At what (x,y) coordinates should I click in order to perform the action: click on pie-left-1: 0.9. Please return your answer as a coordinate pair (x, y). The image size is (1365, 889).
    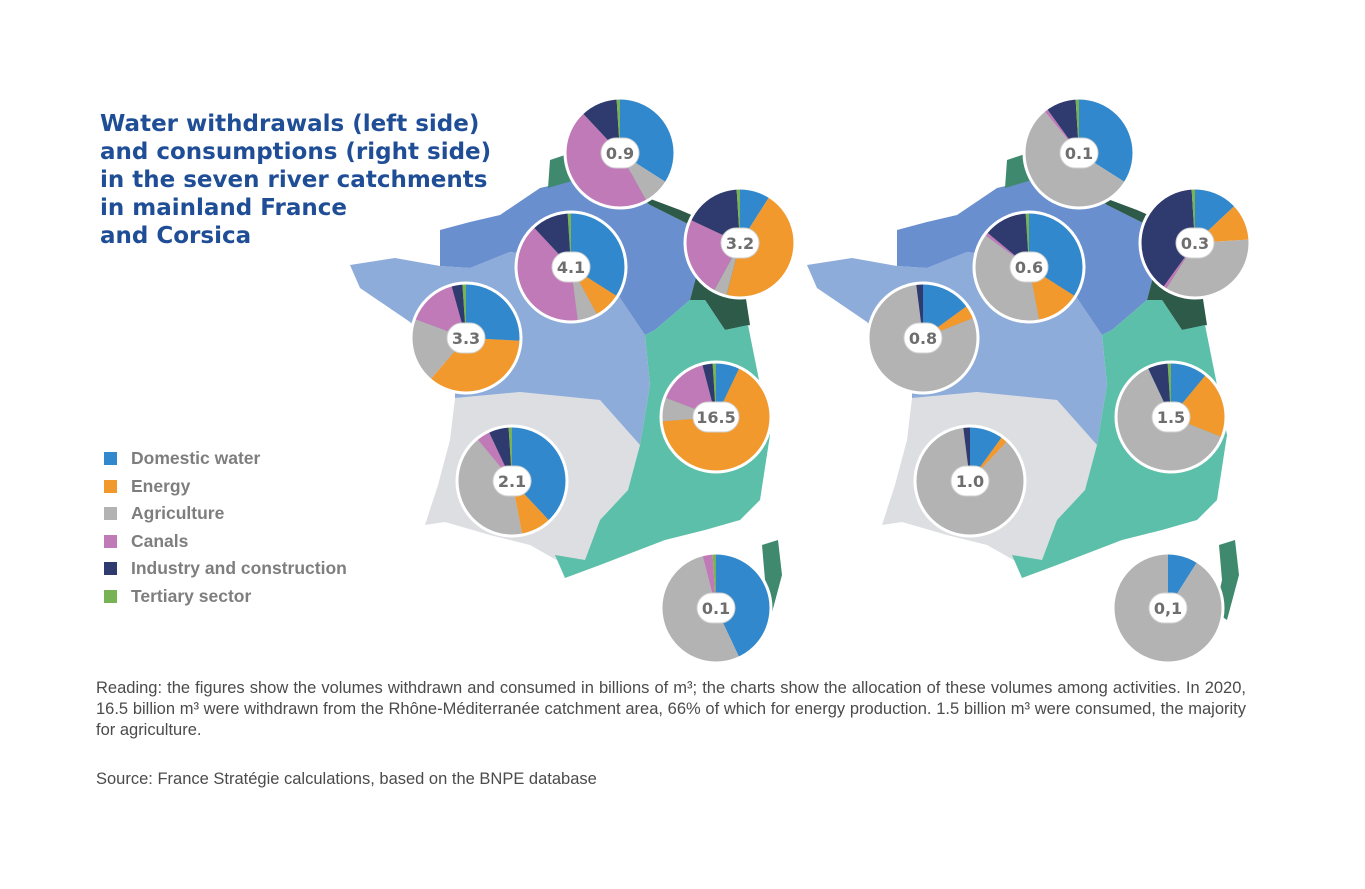
    Looking at the image, I should click on (620, 153).